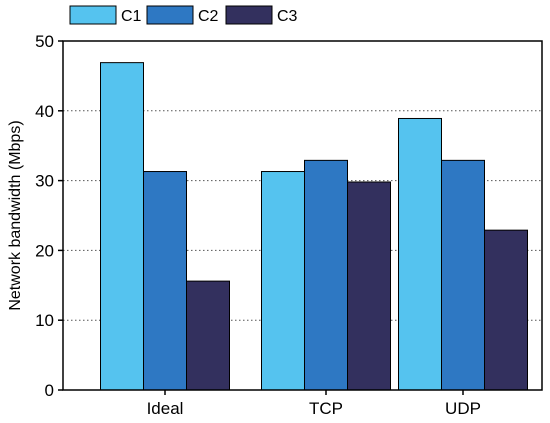  I want to click on y-tick-label: 0, so click(49, 390).